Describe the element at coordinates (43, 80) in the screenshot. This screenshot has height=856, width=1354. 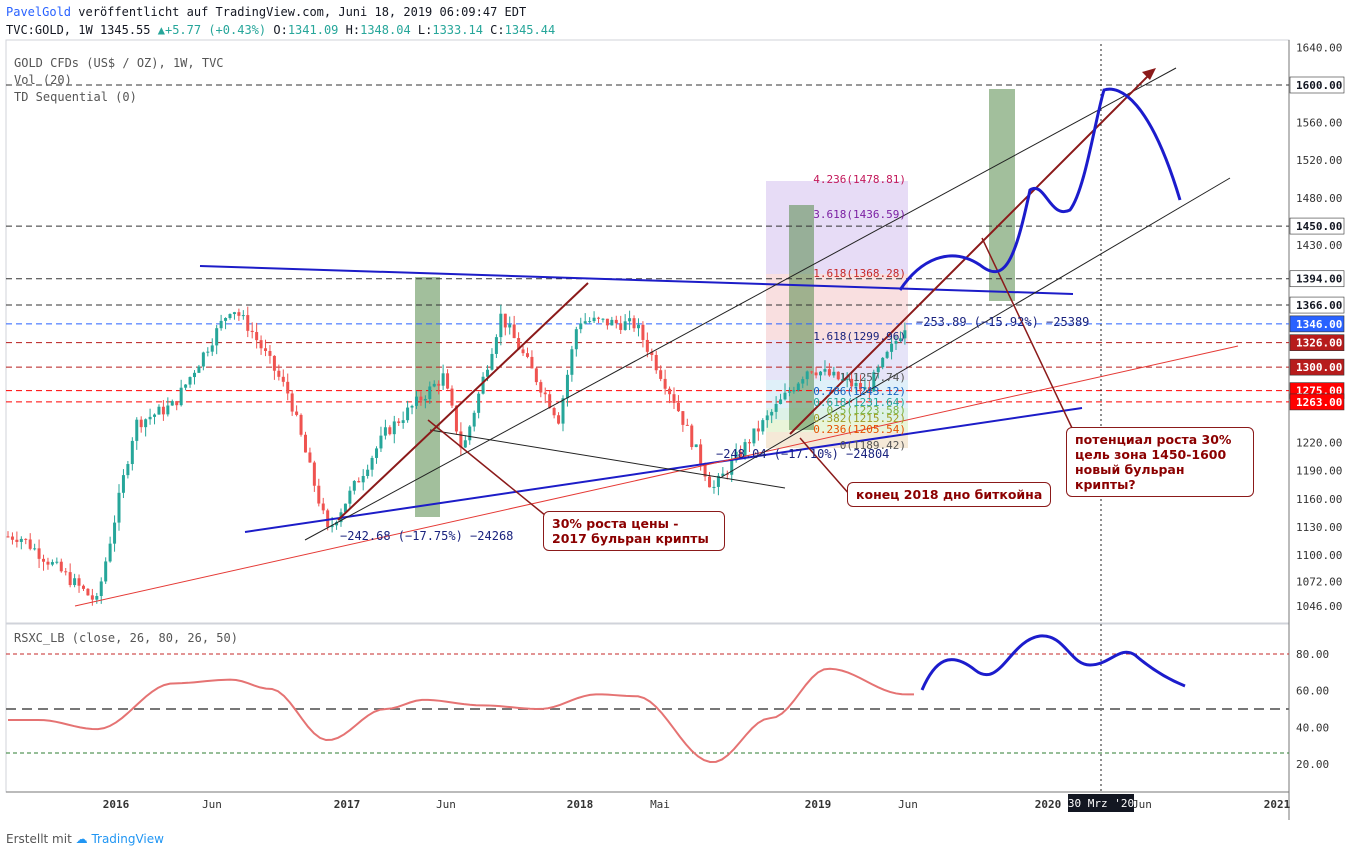
I see `legend-volume: Vol (20)` at that location.